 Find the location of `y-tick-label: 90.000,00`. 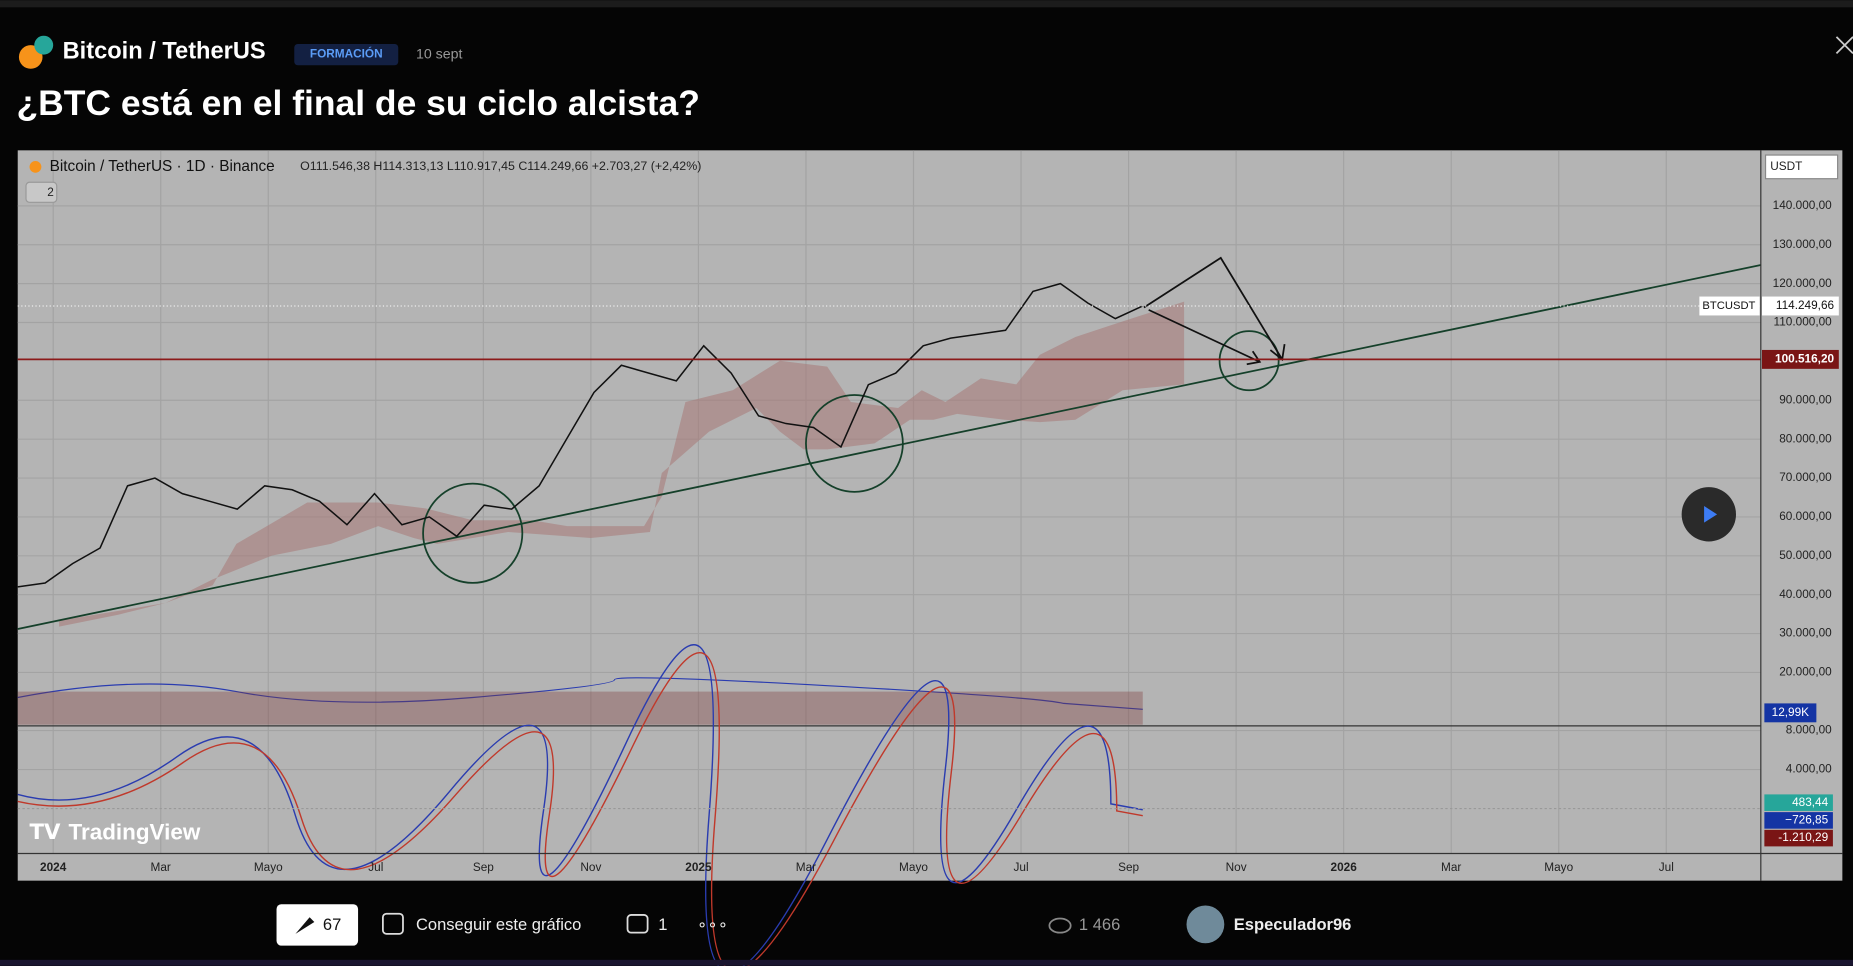

y-tick-label: 90.000,00 is located at coordinates (1805, 399).